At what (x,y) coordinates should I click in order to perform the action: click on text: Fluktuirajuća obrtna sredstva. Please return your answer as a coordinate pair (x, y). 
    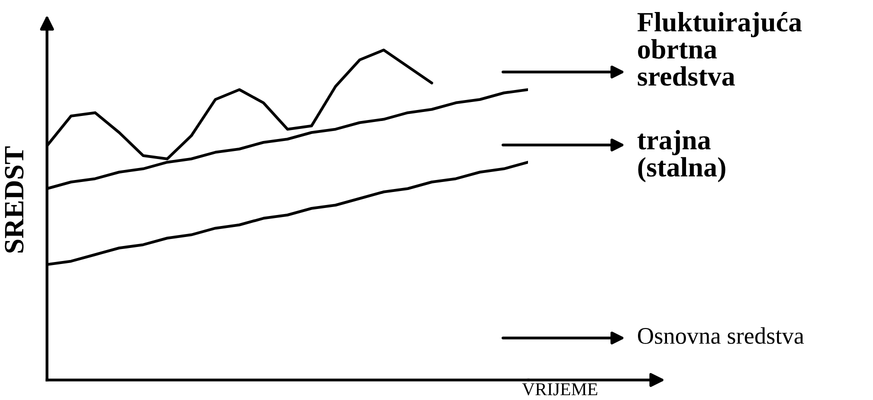
    Looking at the image, I should click on (719, 49).